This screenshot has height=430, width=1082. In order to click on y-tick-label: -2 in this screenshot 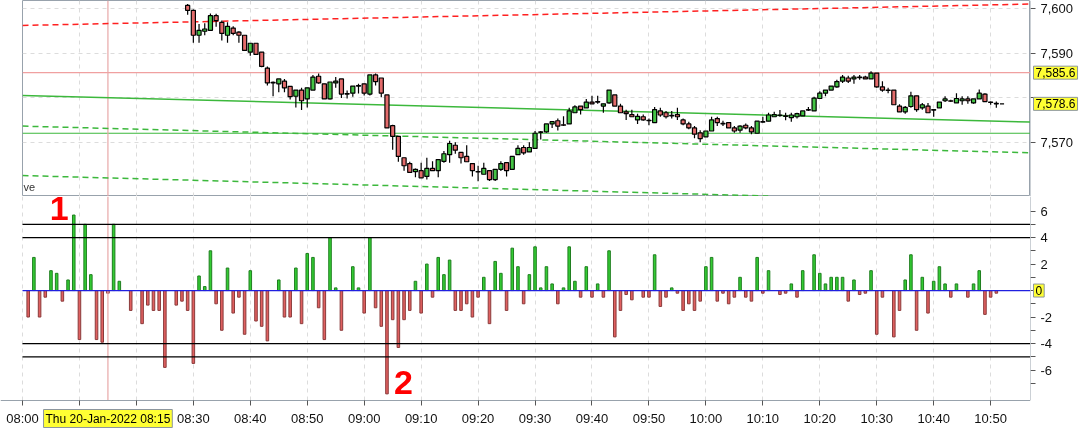, I will do `click(1046, 317)`.